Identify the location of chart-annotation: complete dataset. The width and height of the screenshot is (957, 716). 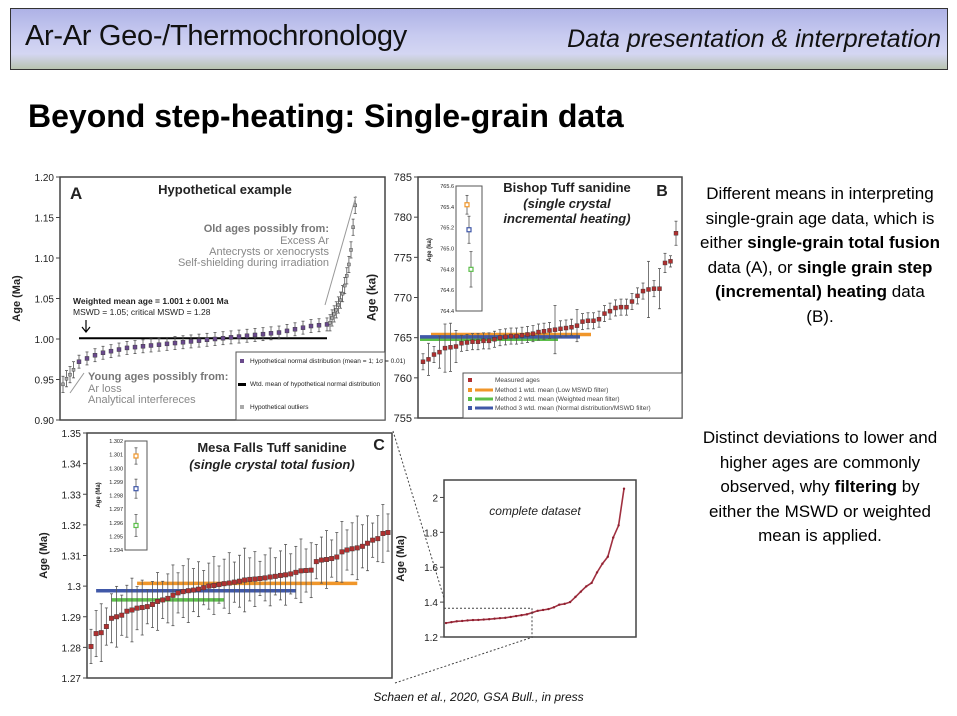
(535, 511).